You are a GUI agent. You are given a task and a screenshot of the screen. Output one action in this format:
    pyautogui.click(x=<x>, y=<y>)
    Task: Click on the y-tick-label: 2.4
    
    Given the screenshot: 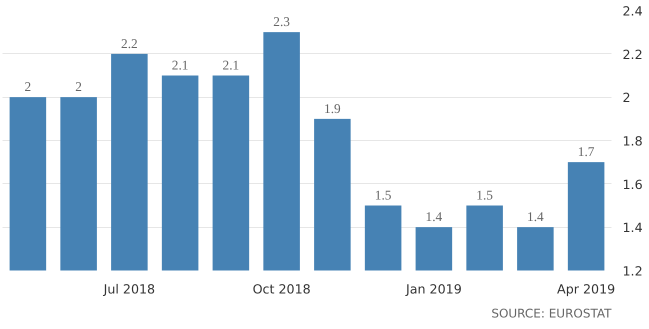 What is the action you would take?
    pyautogui.click(x=632, y=11)
    